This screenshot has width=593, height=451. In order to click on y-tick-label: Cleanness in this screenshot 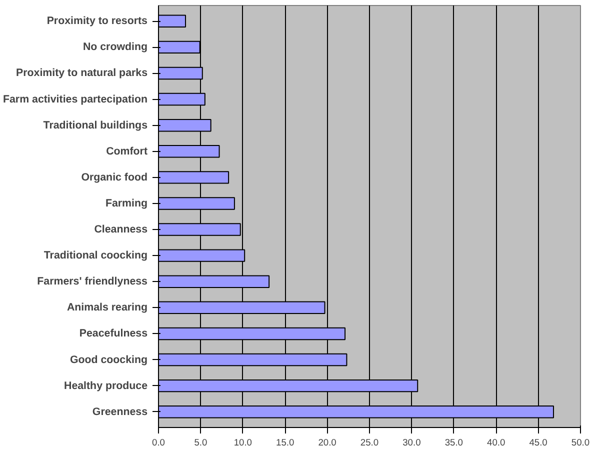, I will do `click(121, 230)`.